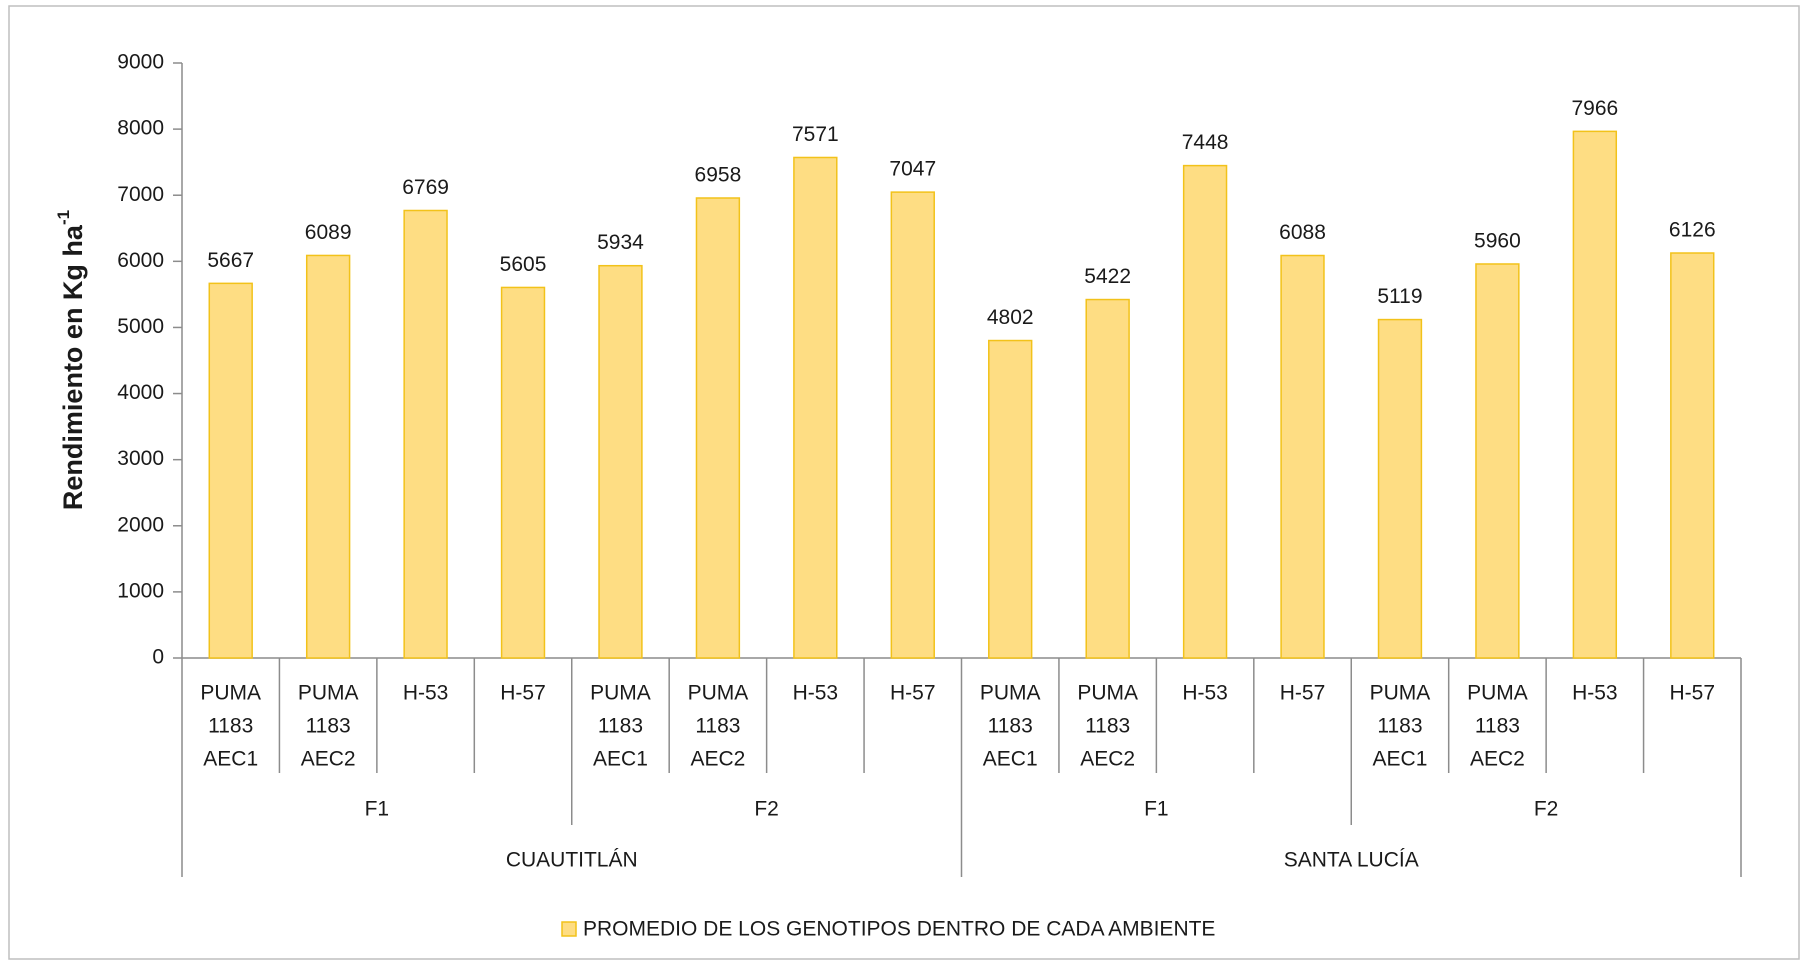  I want to click on data-label: 7966, so click(1594, 108).